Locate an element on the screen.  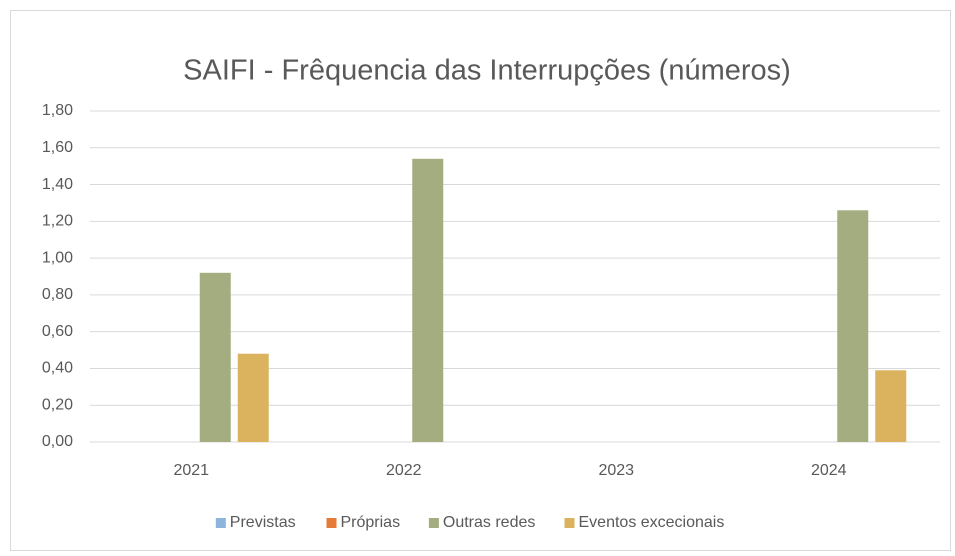
x-tick-label: 2024 is located at coordinates (829, 470).